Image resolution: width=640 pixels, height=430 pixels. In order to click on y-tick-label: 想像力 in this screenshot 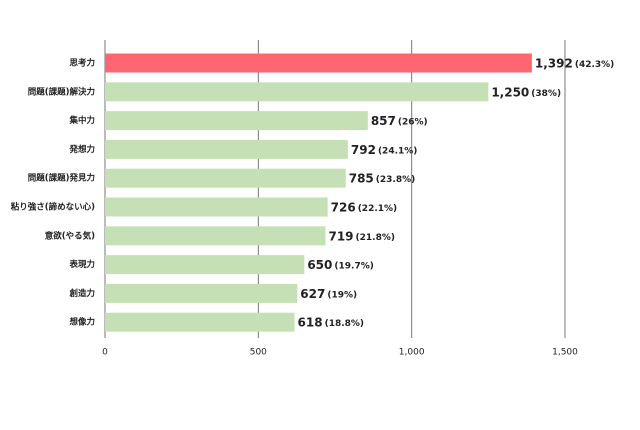, I will do `click(81, 322)`.